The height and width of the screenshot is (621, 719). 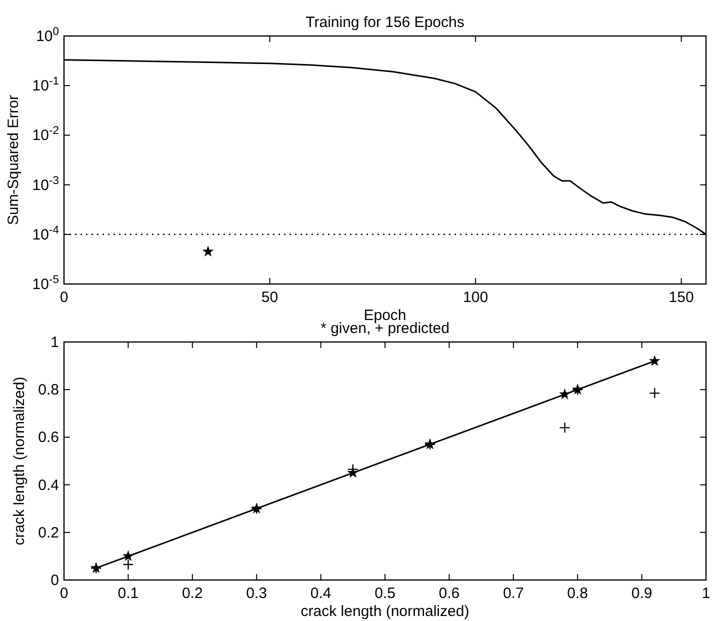 What do you see at coordinates (128, 593) in the screenshot?
I see `x-tick-label: 0.1` at bounding box center [128, 593].